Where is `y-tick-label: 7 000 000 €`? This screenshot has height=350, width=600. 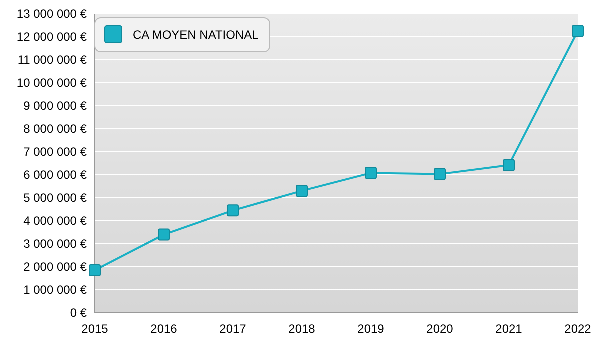
y-tick-label: 7 000 000 € is located at coordinates (56, 152).